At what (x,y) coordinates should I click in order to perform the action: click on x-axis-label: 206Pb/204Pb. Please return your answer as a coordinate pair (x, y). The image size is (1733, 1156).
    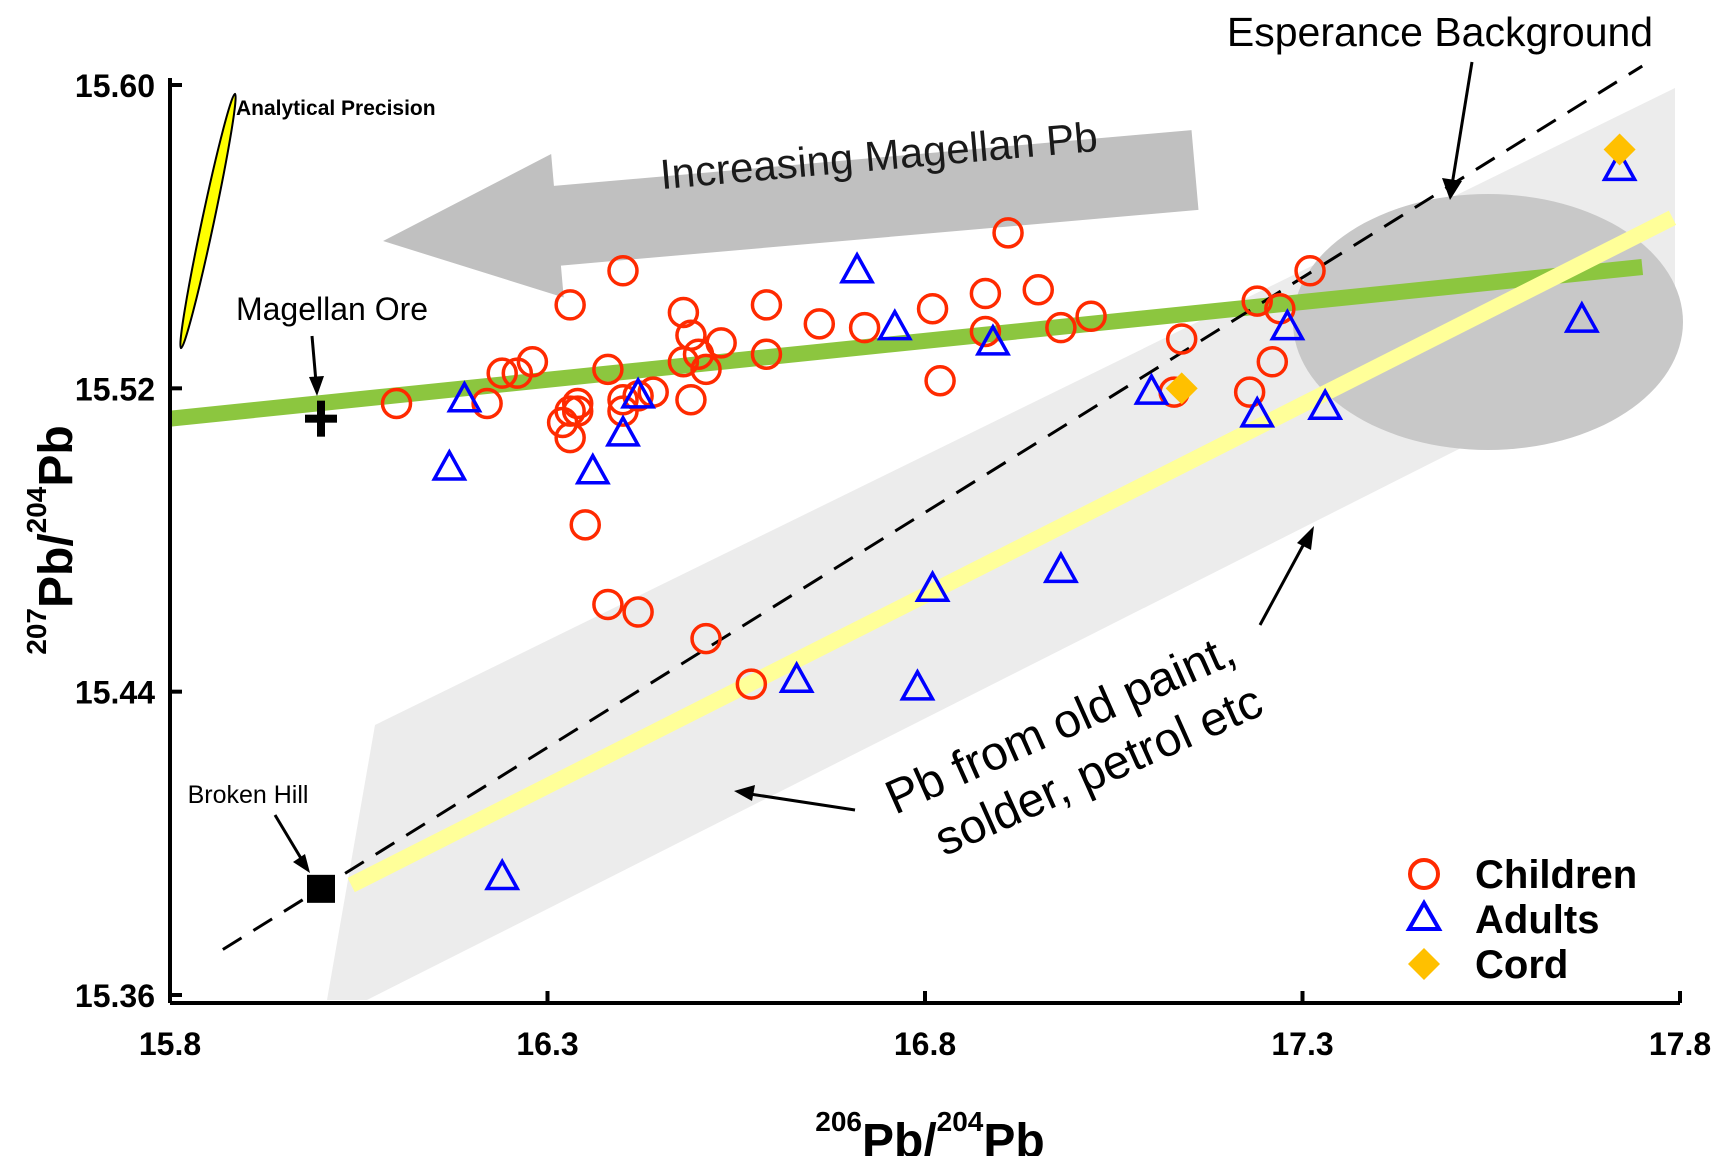
    Looking at the image, I should click on (929, 1131).